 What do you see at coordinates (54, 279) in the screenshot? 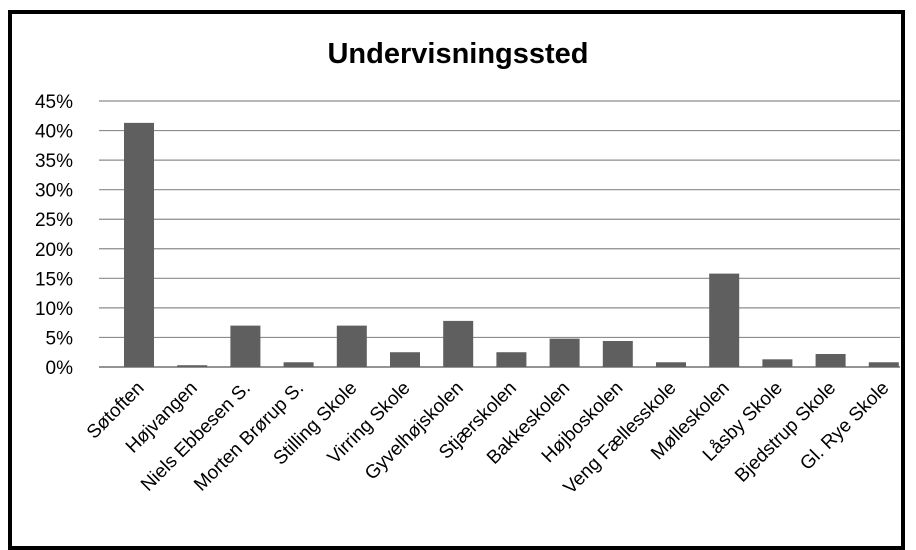
I see `y-tick-label: 15%` at bounding box center [54, 279].